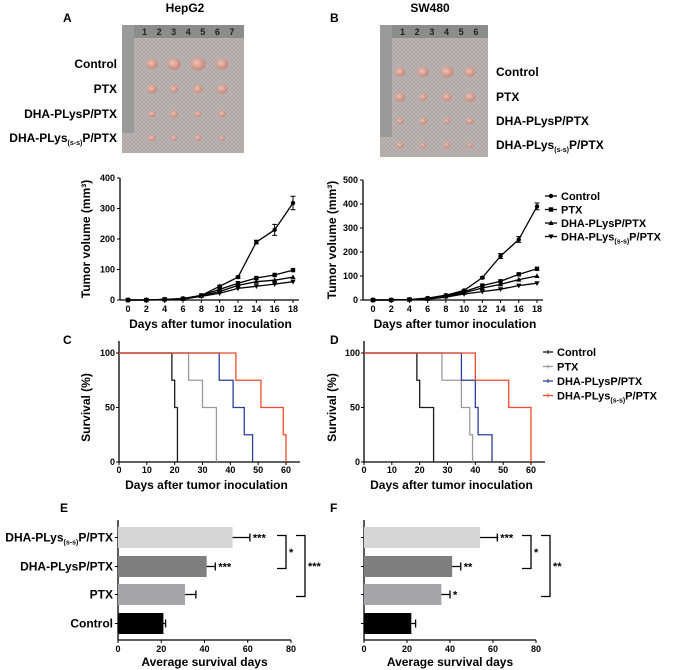  Describe the element at coordinates (403, 594) in the screenshot. I see `bar-ptx` at that location.